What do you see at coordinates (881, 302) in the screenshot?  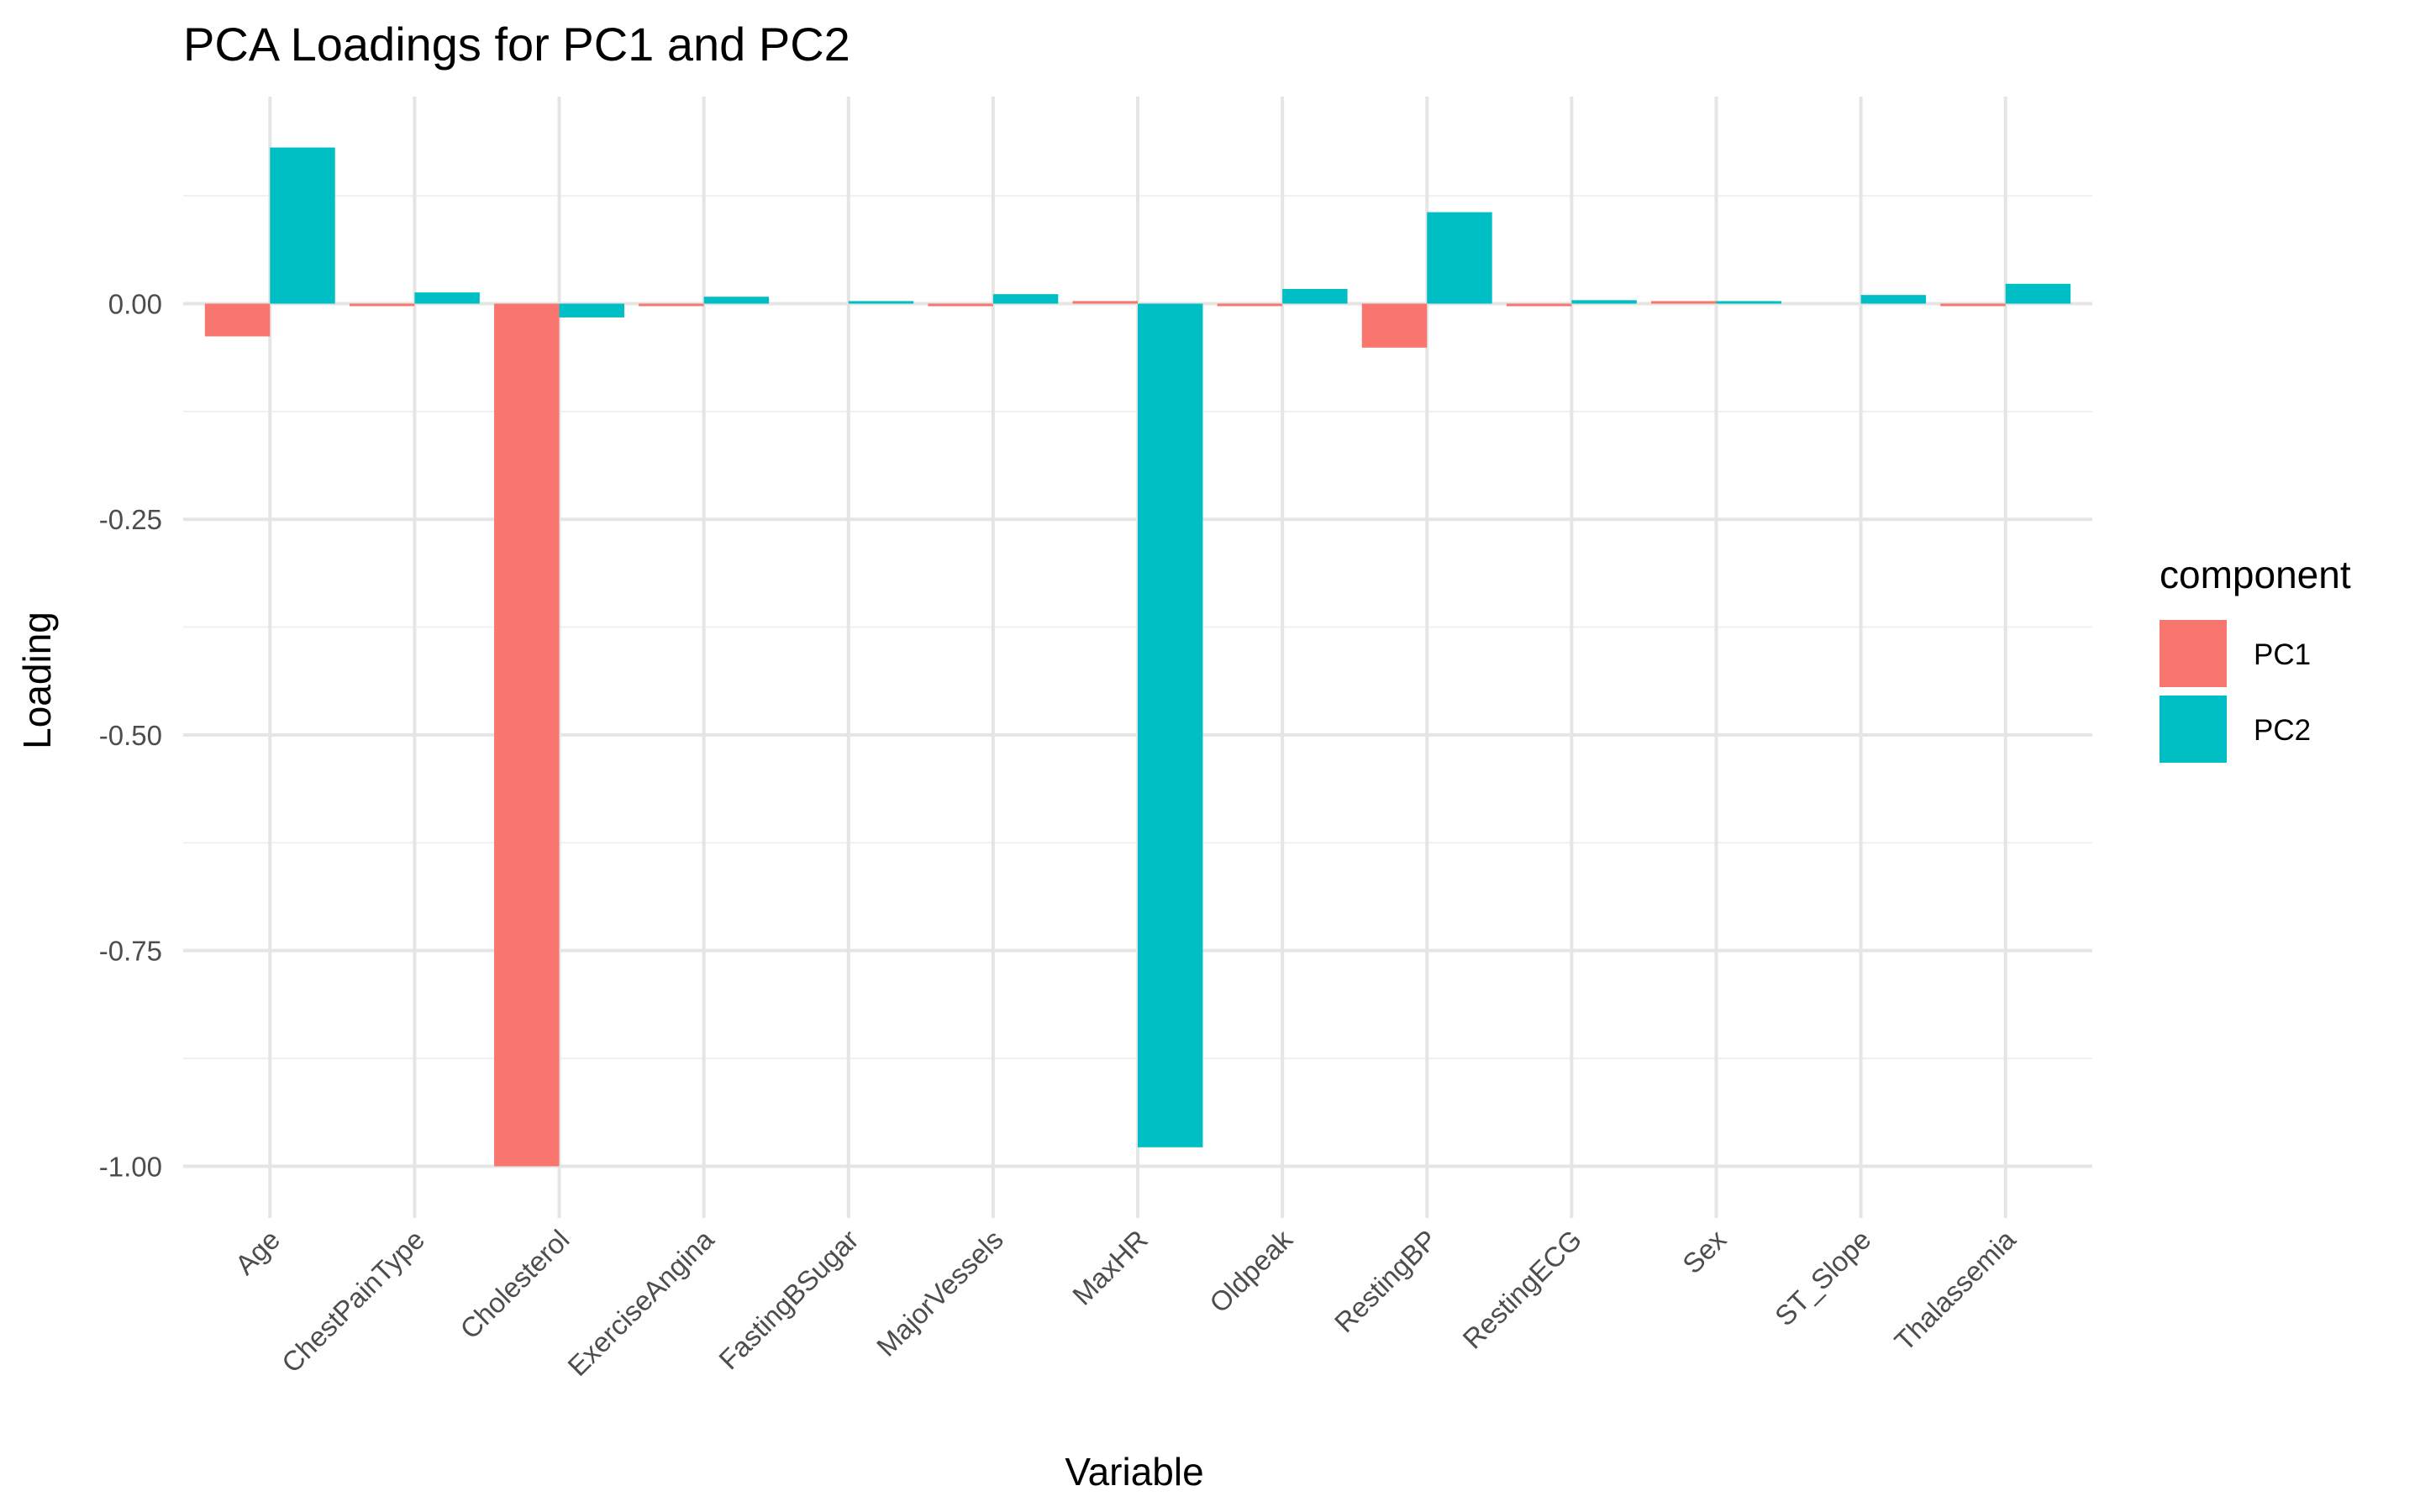 I see `bar-pc2-fastingbsugar` at bounding box center [881, 302].